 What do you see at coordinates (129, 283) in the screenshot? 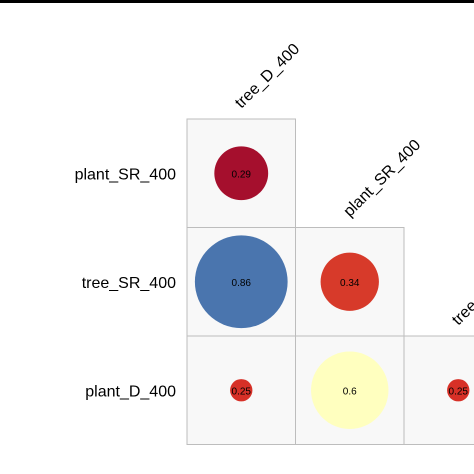
I see `row-label-tree-sr-400: tree_SR_400` at bounding box center [129, 283].